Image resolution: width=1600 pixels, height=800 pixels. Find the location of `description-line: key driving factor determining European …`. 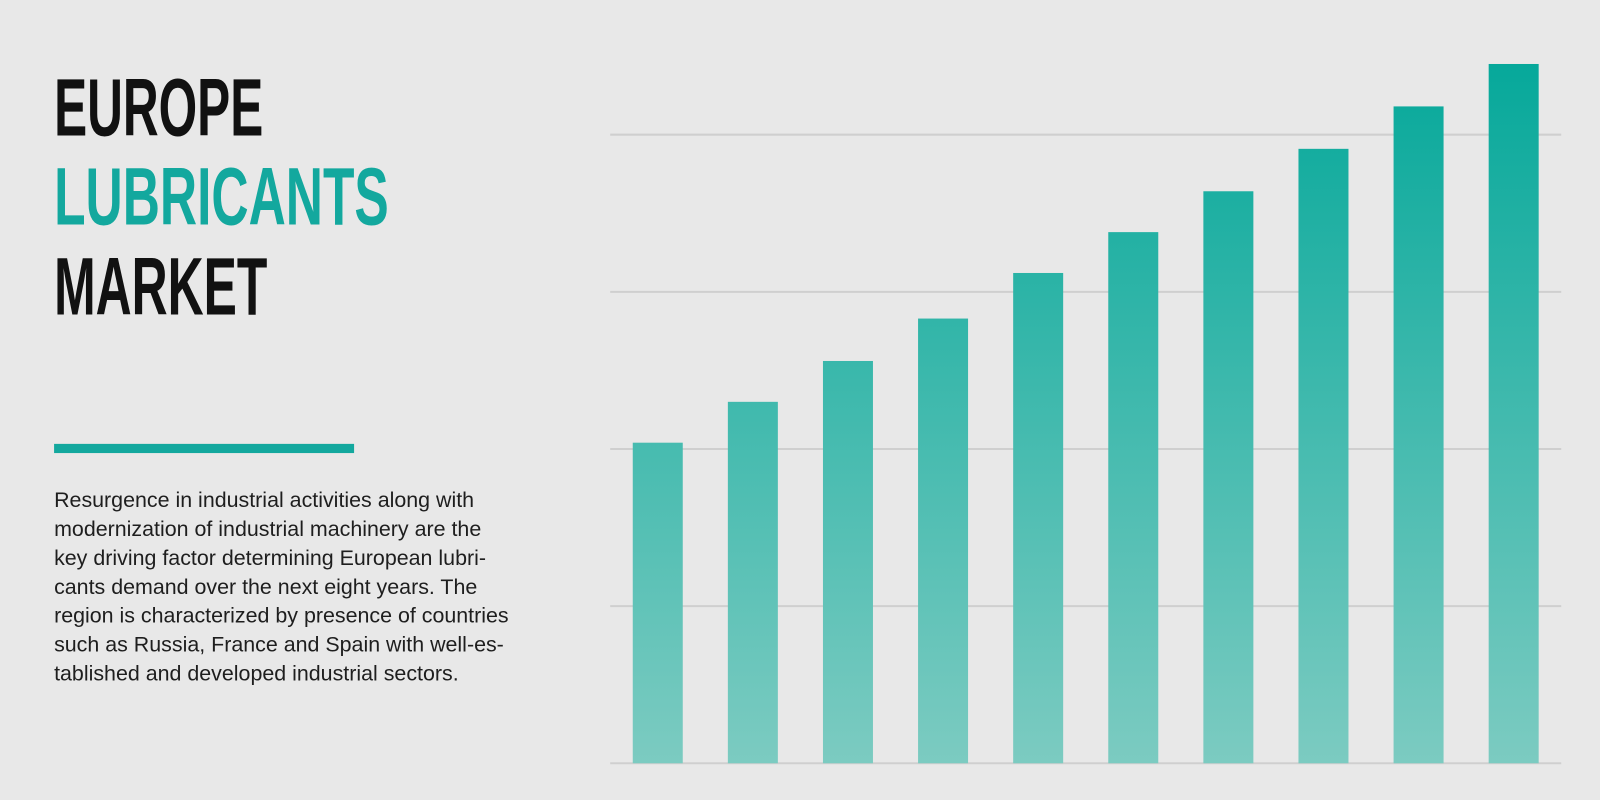

description-line: key driving factor determining European … is located at coordinates (270, 558).